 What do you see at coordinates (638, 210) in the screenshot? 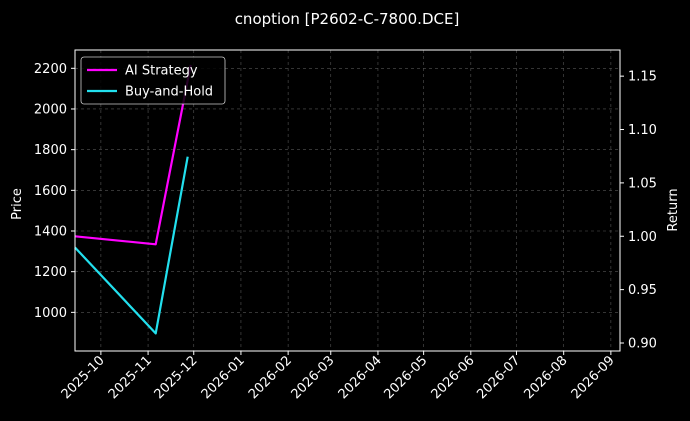
I see `right-axis: 0.90 0.95 1.00 1.05 1.10 1.15` at bounding box center [638, 210].